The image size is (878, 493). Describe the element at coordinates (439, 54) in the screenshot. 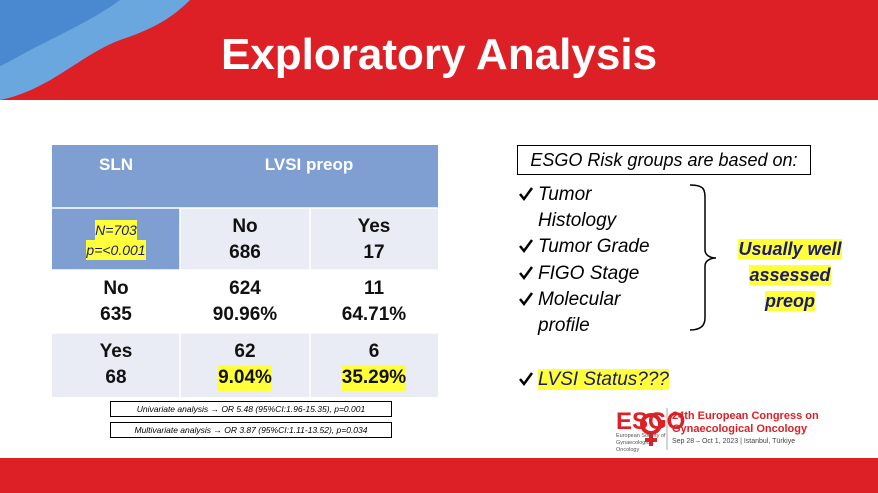

I see `title: Exploratory Analysis` at that location.